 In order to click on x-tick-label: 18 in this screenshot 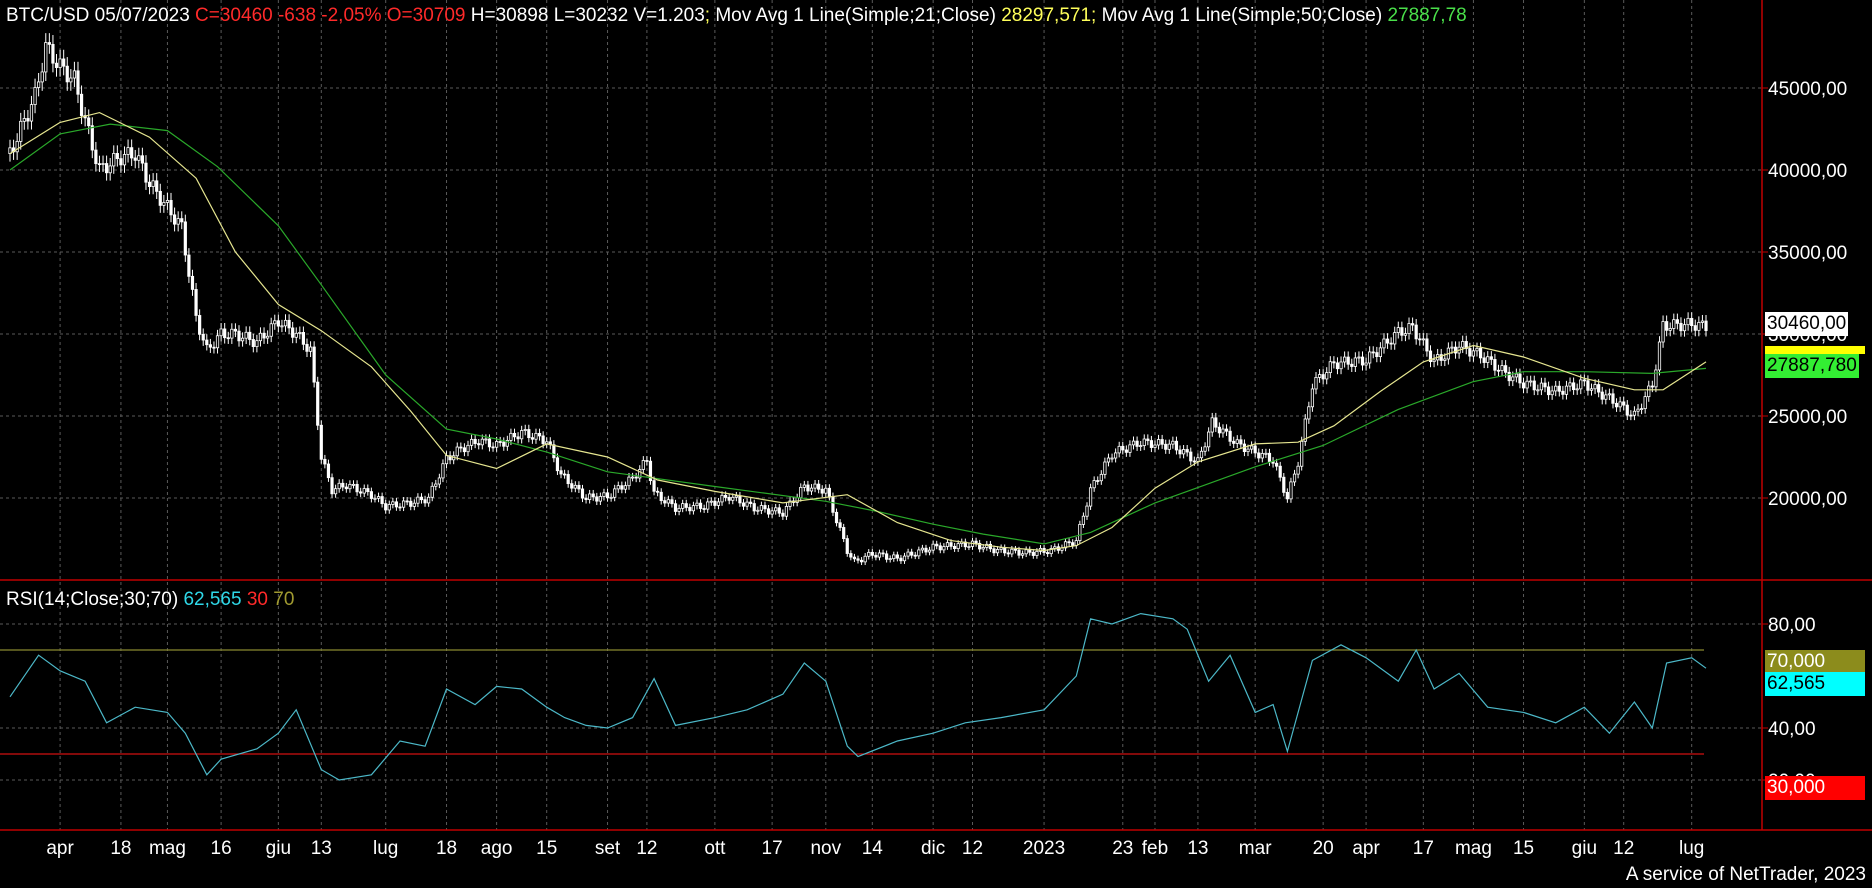, I will do `click(120, 848)`.